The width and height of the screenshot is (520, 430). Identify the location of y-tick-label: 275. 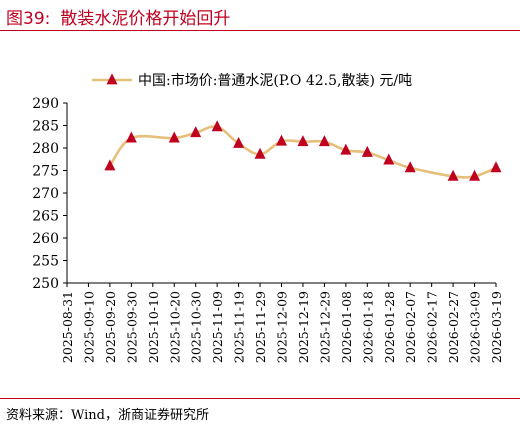
(45, 172).